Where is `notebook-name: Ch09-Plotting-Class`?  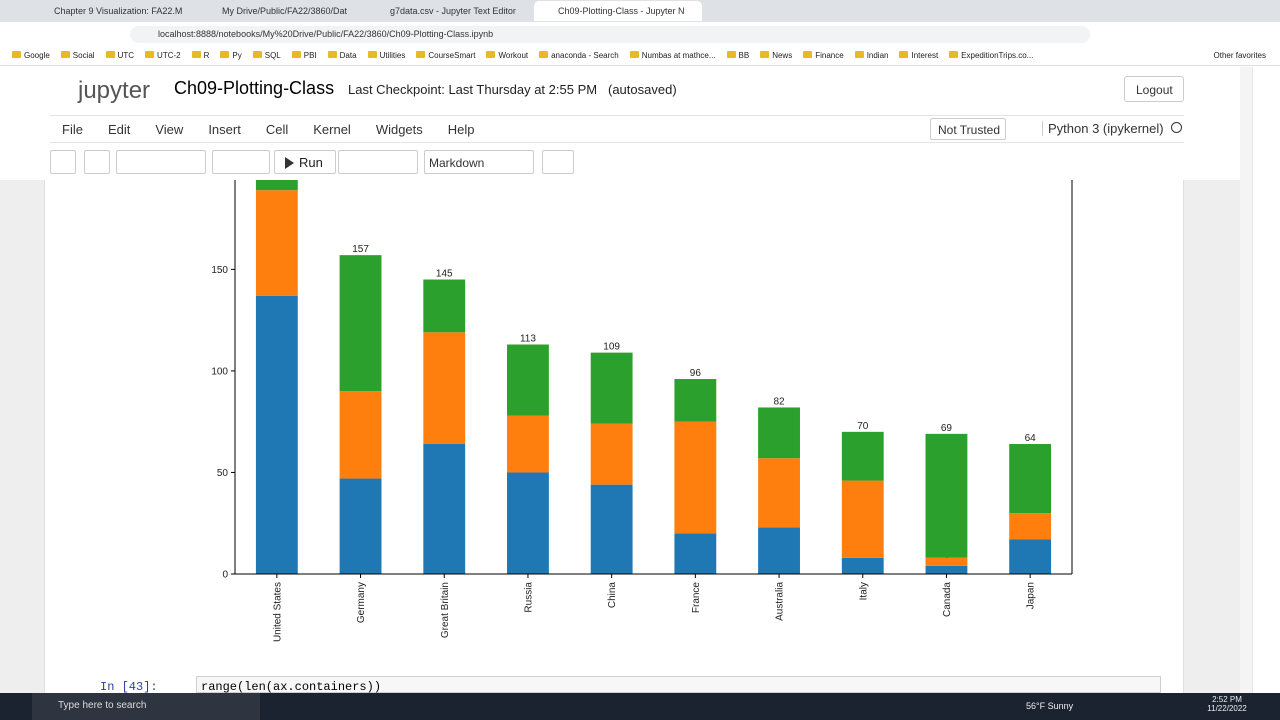 notebook-name: Ch09-Plotting-Class is located at coordinates (254, 88).